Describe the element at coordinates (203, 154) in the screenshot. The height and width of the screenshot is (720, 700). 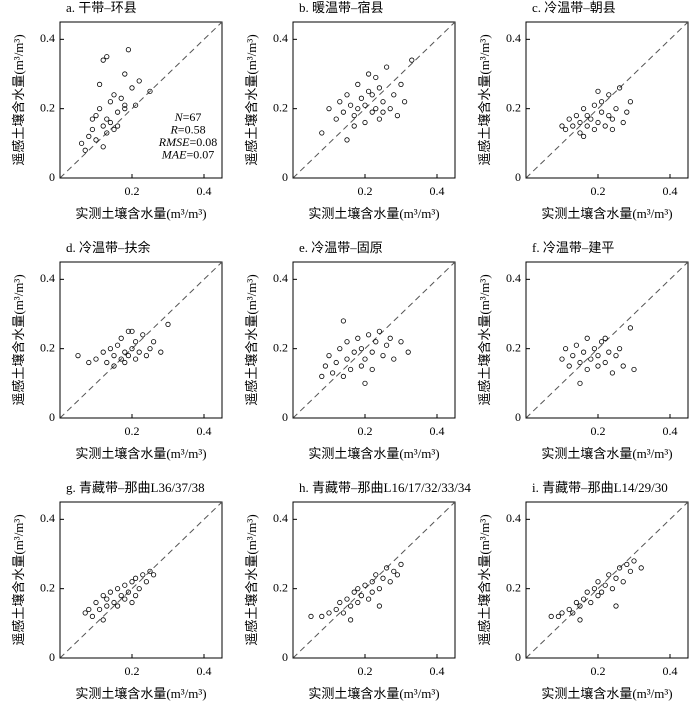
I see `stat-value: 0.07` at that location.